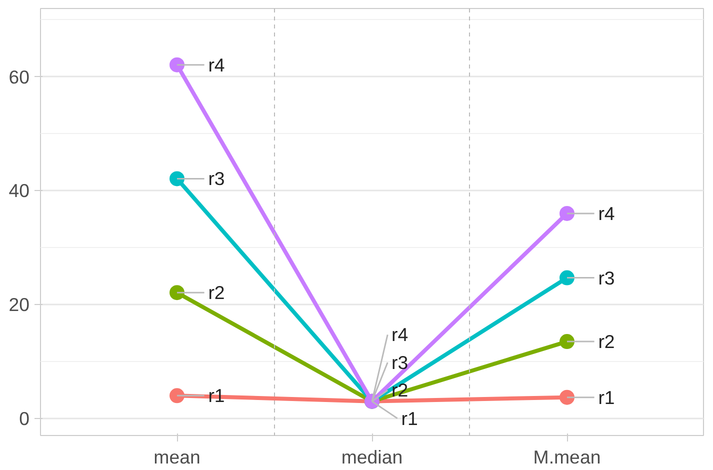 This screenshot has width=713, height=470. What do you see at coordinates (19, 77) in the screenshot?
I see `y-tick-label: 60` at bounding box center [19, 77].